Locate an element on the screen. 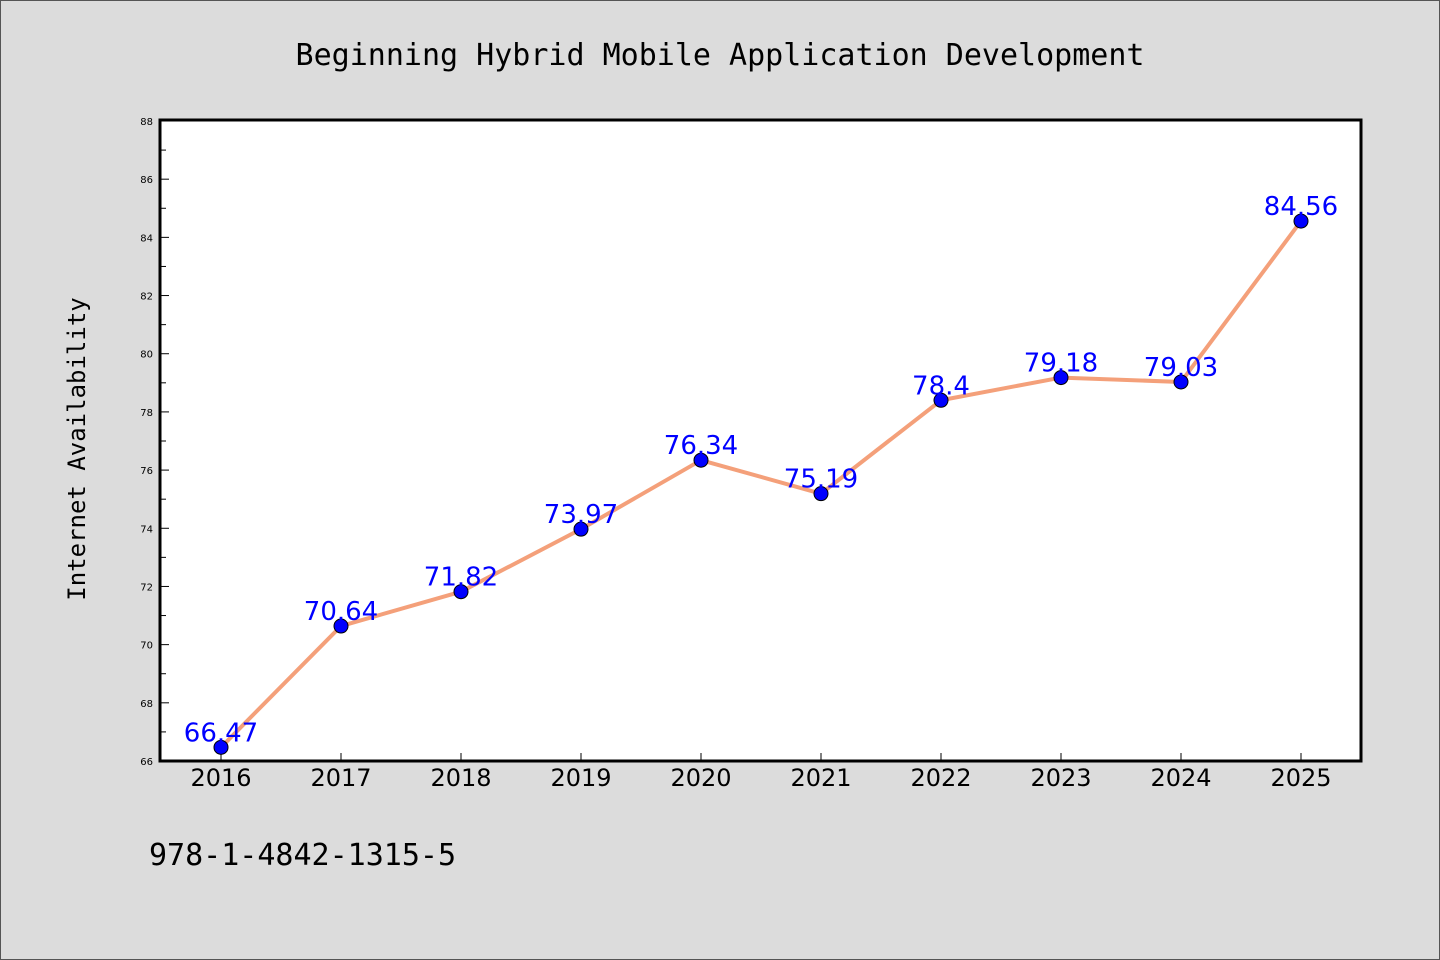 This screenshot has height=960, width=1440. x-tick-label: 2020 is located at coordinates (700, 778).